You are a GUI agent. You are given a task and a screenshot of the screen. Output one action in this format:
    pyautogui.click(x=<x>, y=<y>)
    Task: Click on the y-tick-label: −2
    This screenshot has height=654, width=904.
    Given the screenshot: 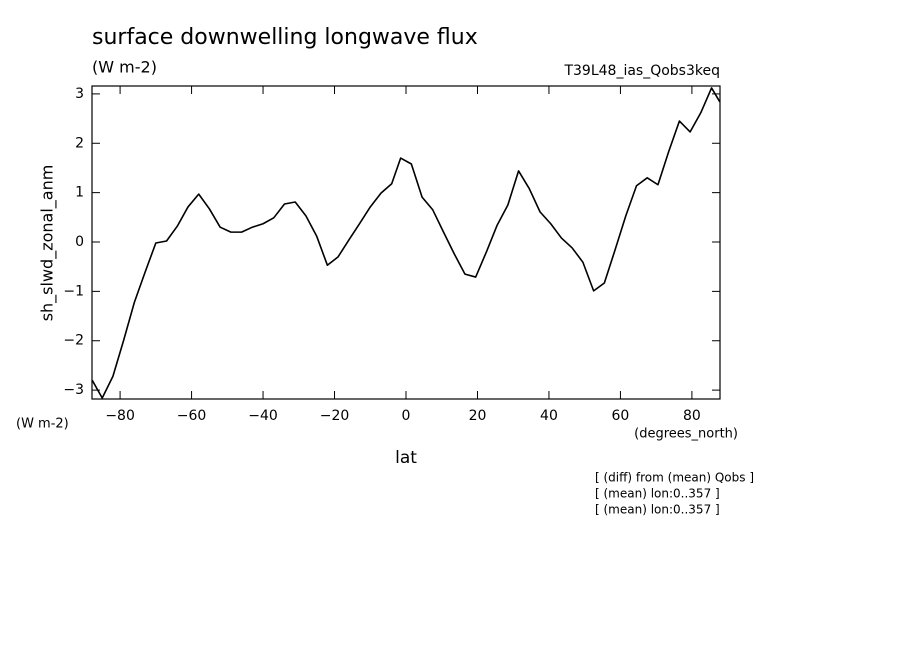 What is the action you would take?
    pyautogui.click(x=73, y=341)
    